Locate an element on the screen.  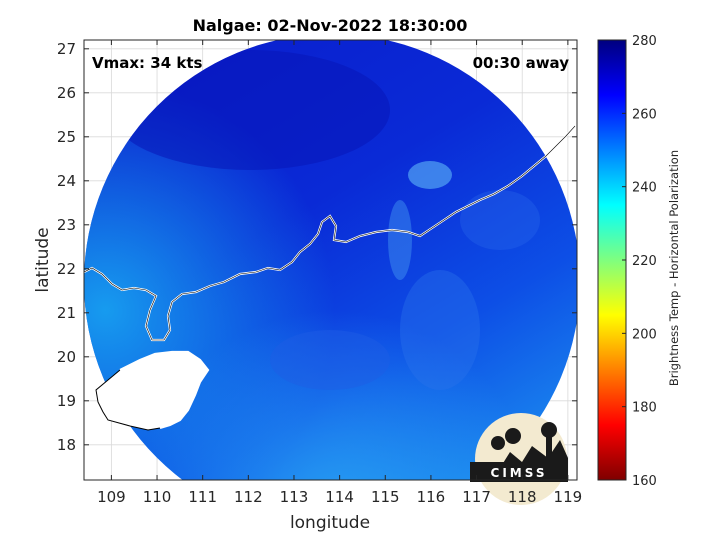
y-tick-label: 19 is located at coordinates (66, 401).